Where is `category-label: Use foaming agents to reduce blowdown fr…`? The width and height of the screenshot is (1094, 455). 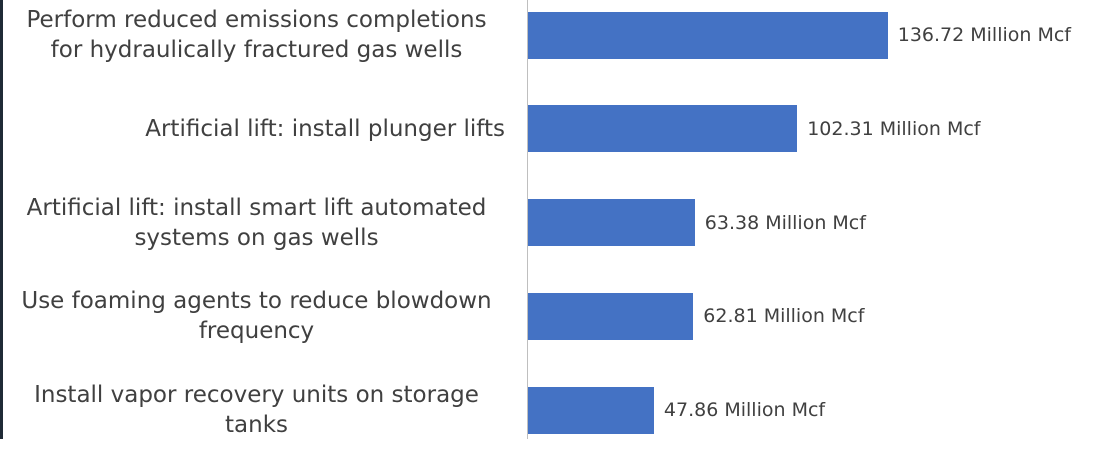
category-label: Use foaming agents to reduce blowdown fr… is located at coordinates (256, 316).